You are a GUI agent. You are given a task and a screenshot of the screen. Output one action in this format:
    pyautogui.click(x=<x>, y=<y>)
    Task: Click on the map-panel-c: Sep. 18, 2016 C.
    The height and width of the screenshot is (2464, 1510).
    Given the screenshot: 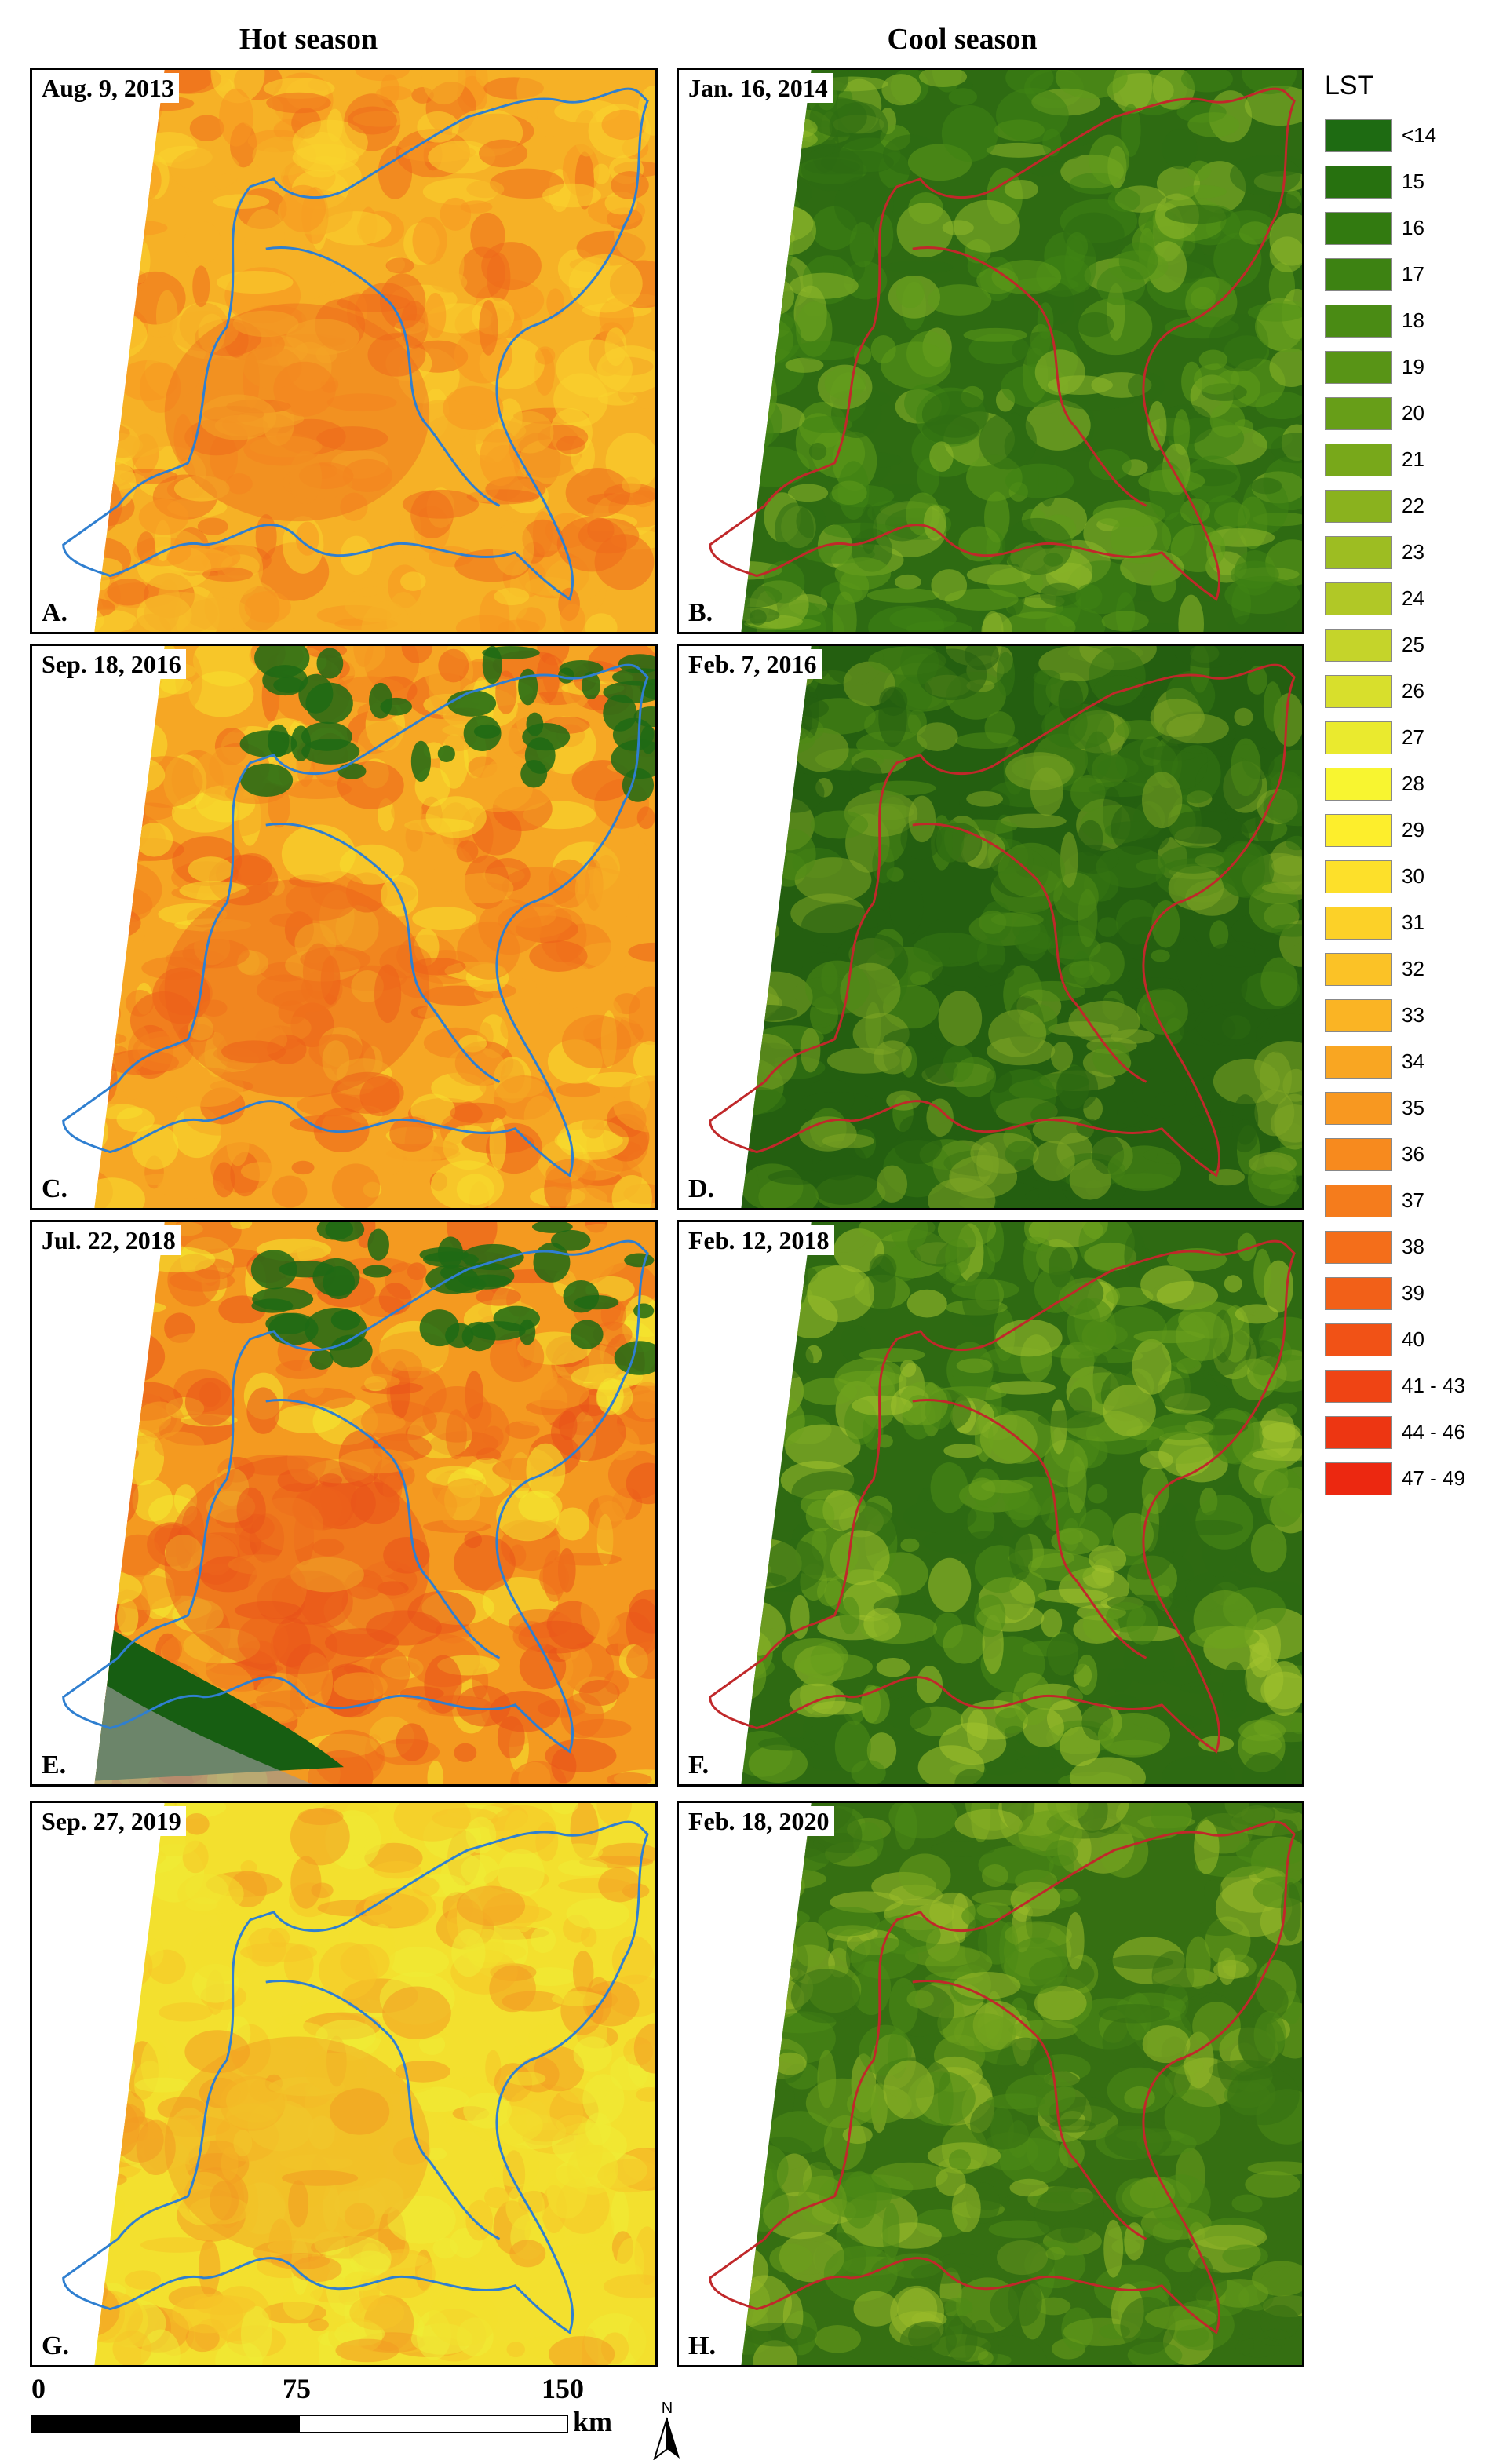 What is the action you would take?
    pyautogui.click(x=344, y=927)
    